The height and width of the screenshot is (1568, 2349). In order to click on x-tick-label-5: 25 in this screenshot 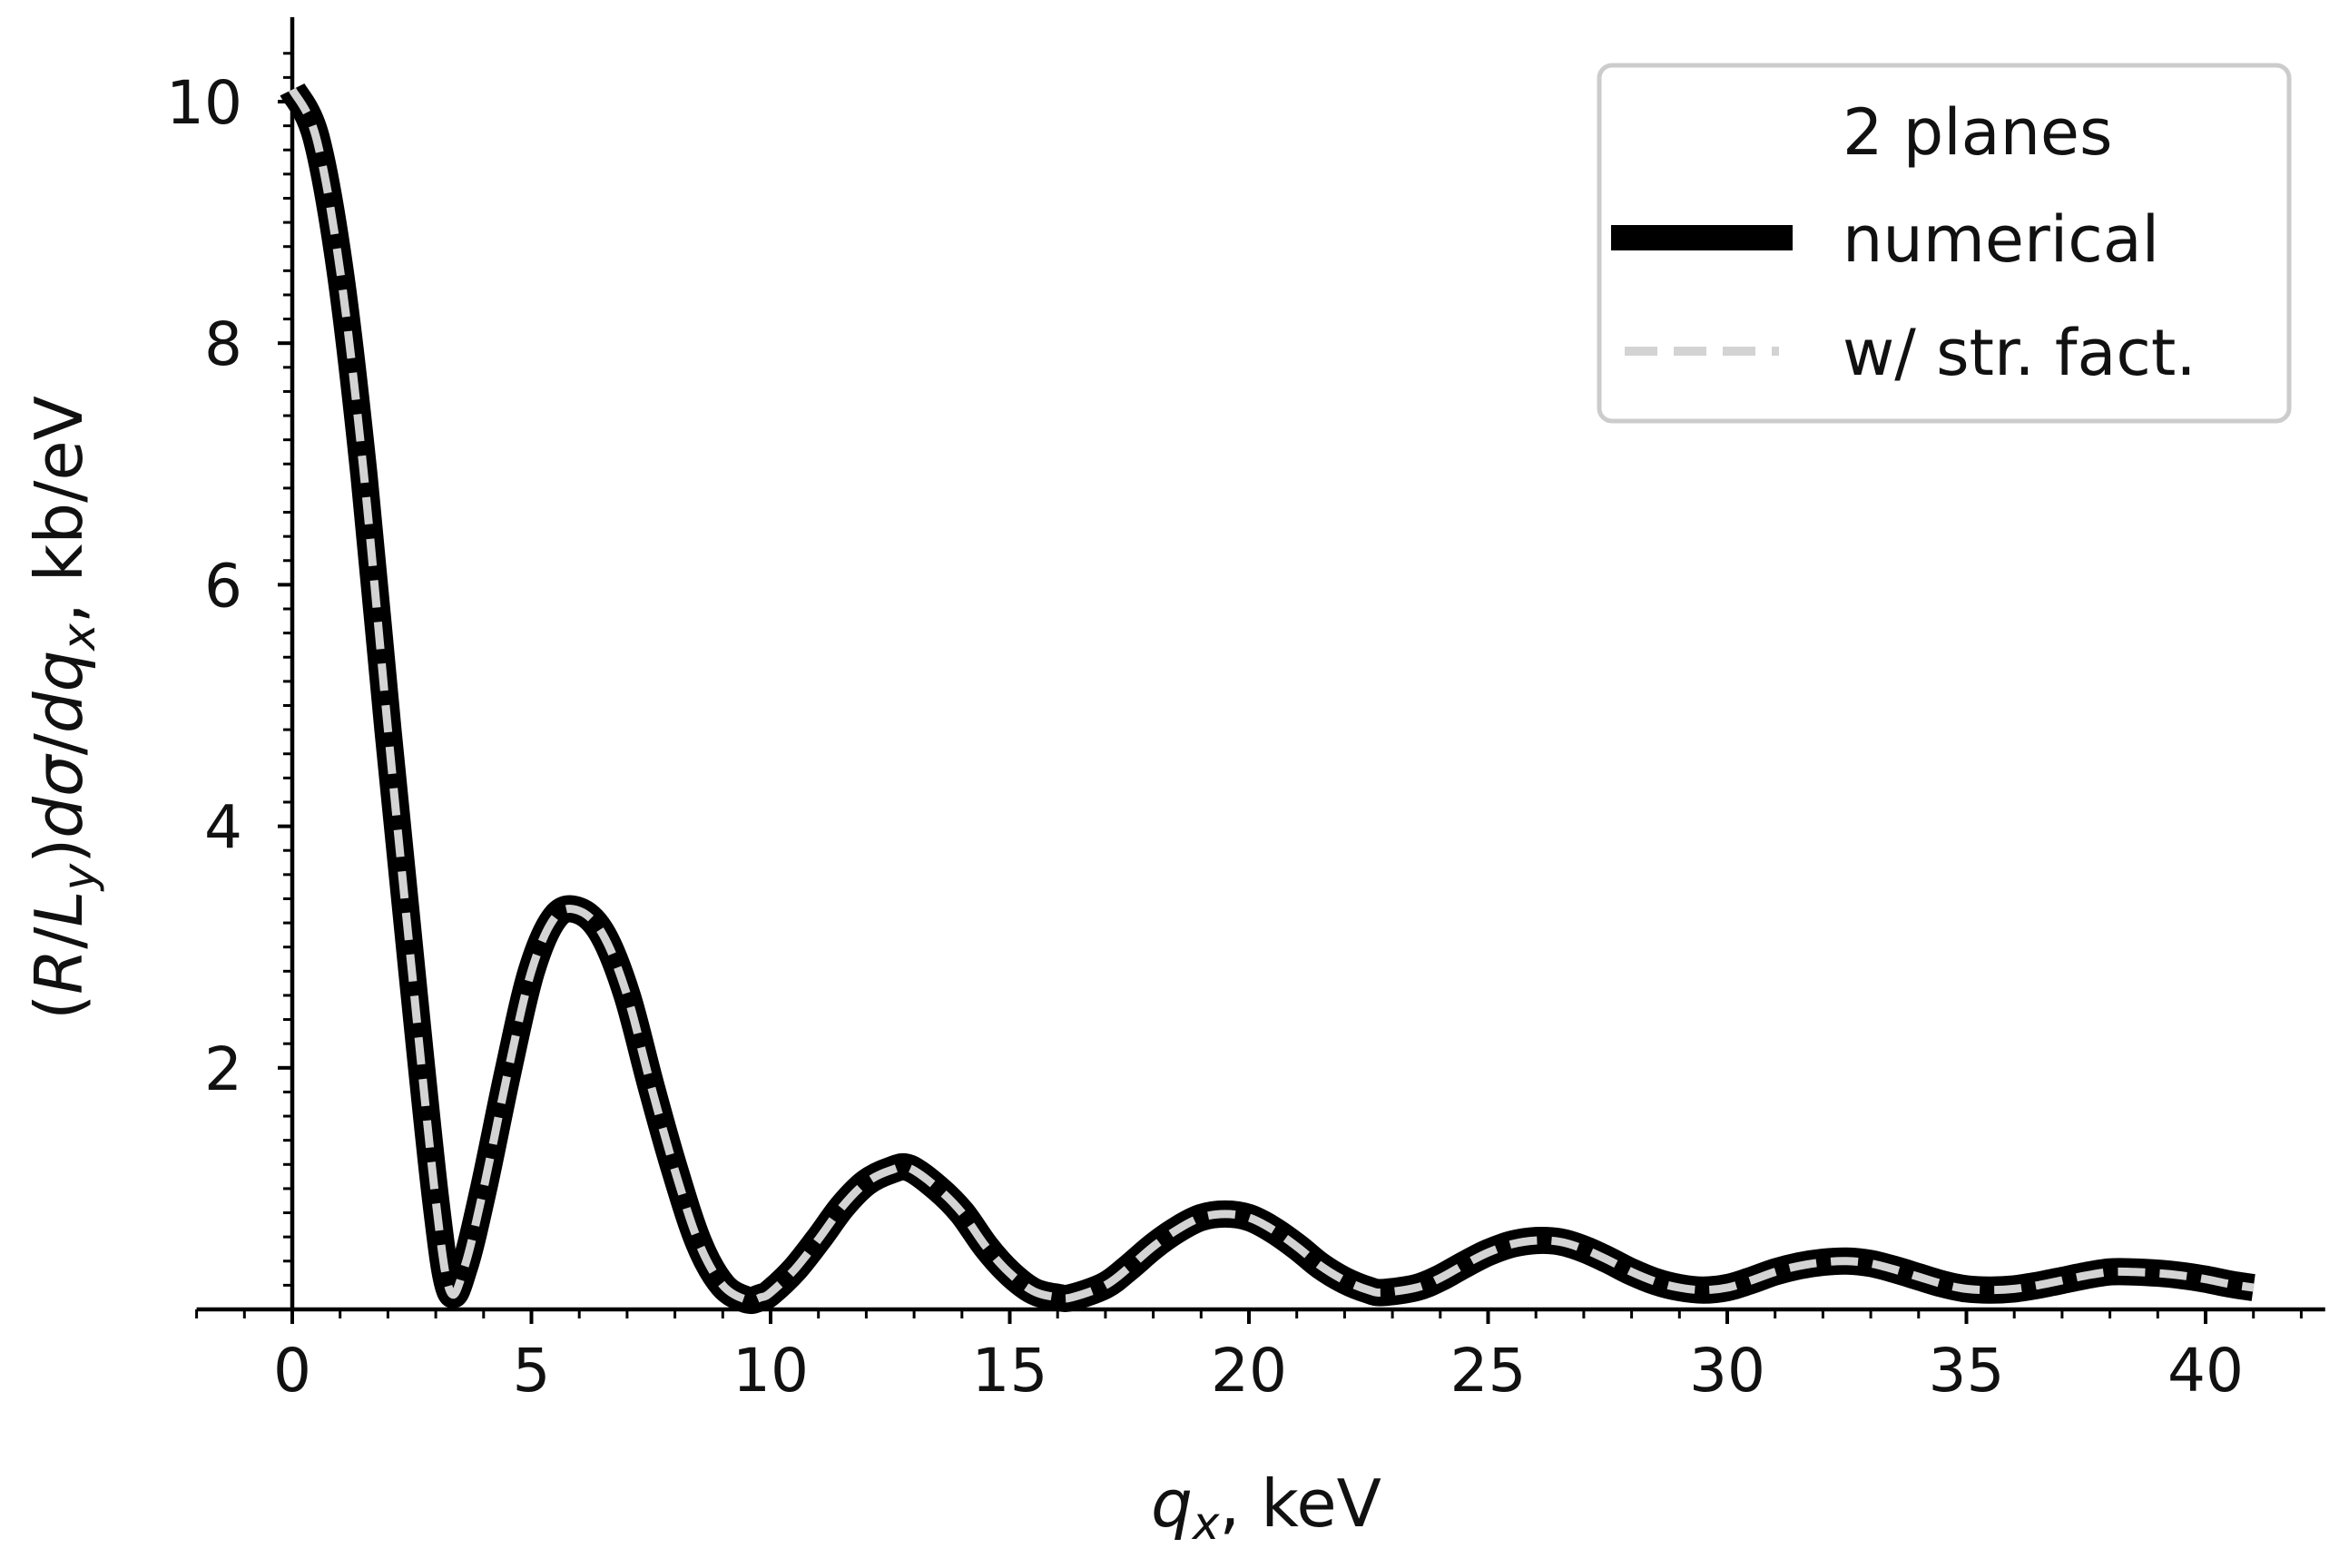, I will do `click(1488, 1371)`.